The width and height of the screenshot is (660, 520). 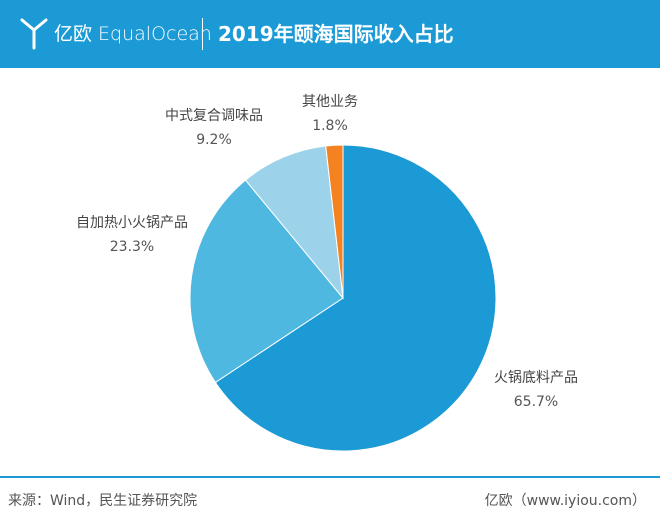 I want to click on slice-value-hotpot-base: 65.7%, so click(x=536, y=402).